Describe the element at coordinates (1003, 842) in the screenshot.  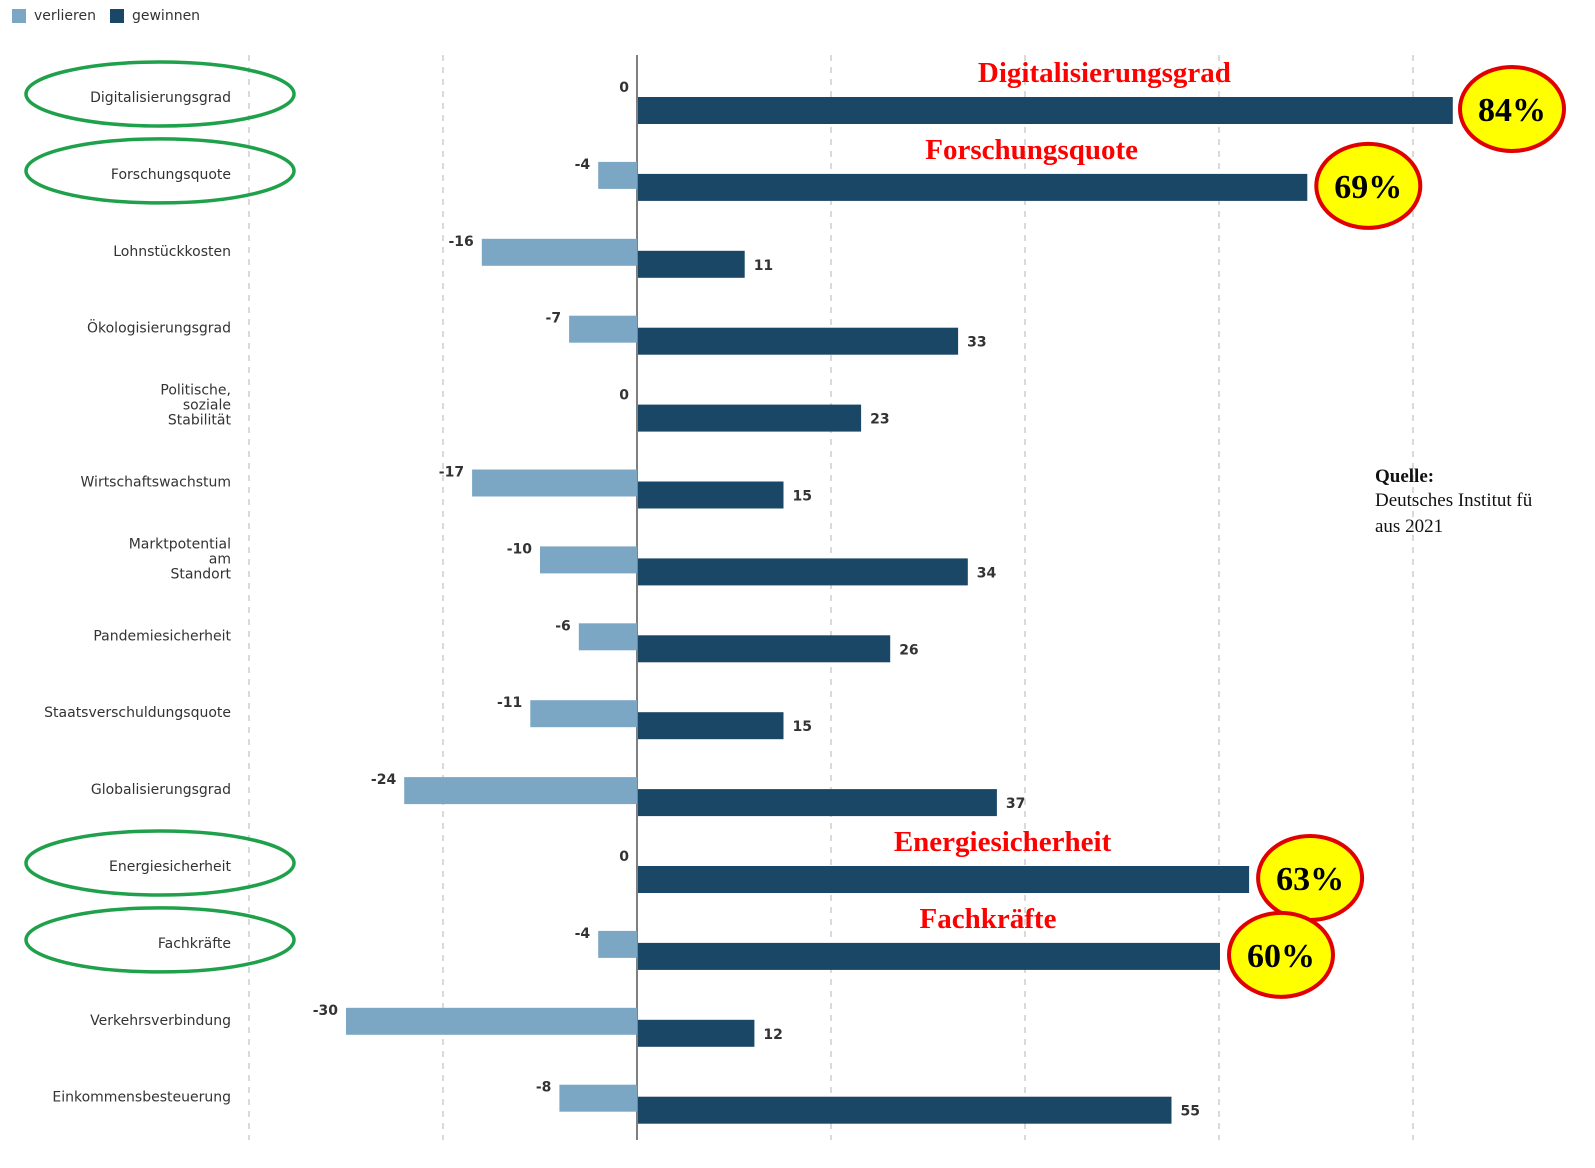
I see `highlight-title: Energiesicherheit` at that location.